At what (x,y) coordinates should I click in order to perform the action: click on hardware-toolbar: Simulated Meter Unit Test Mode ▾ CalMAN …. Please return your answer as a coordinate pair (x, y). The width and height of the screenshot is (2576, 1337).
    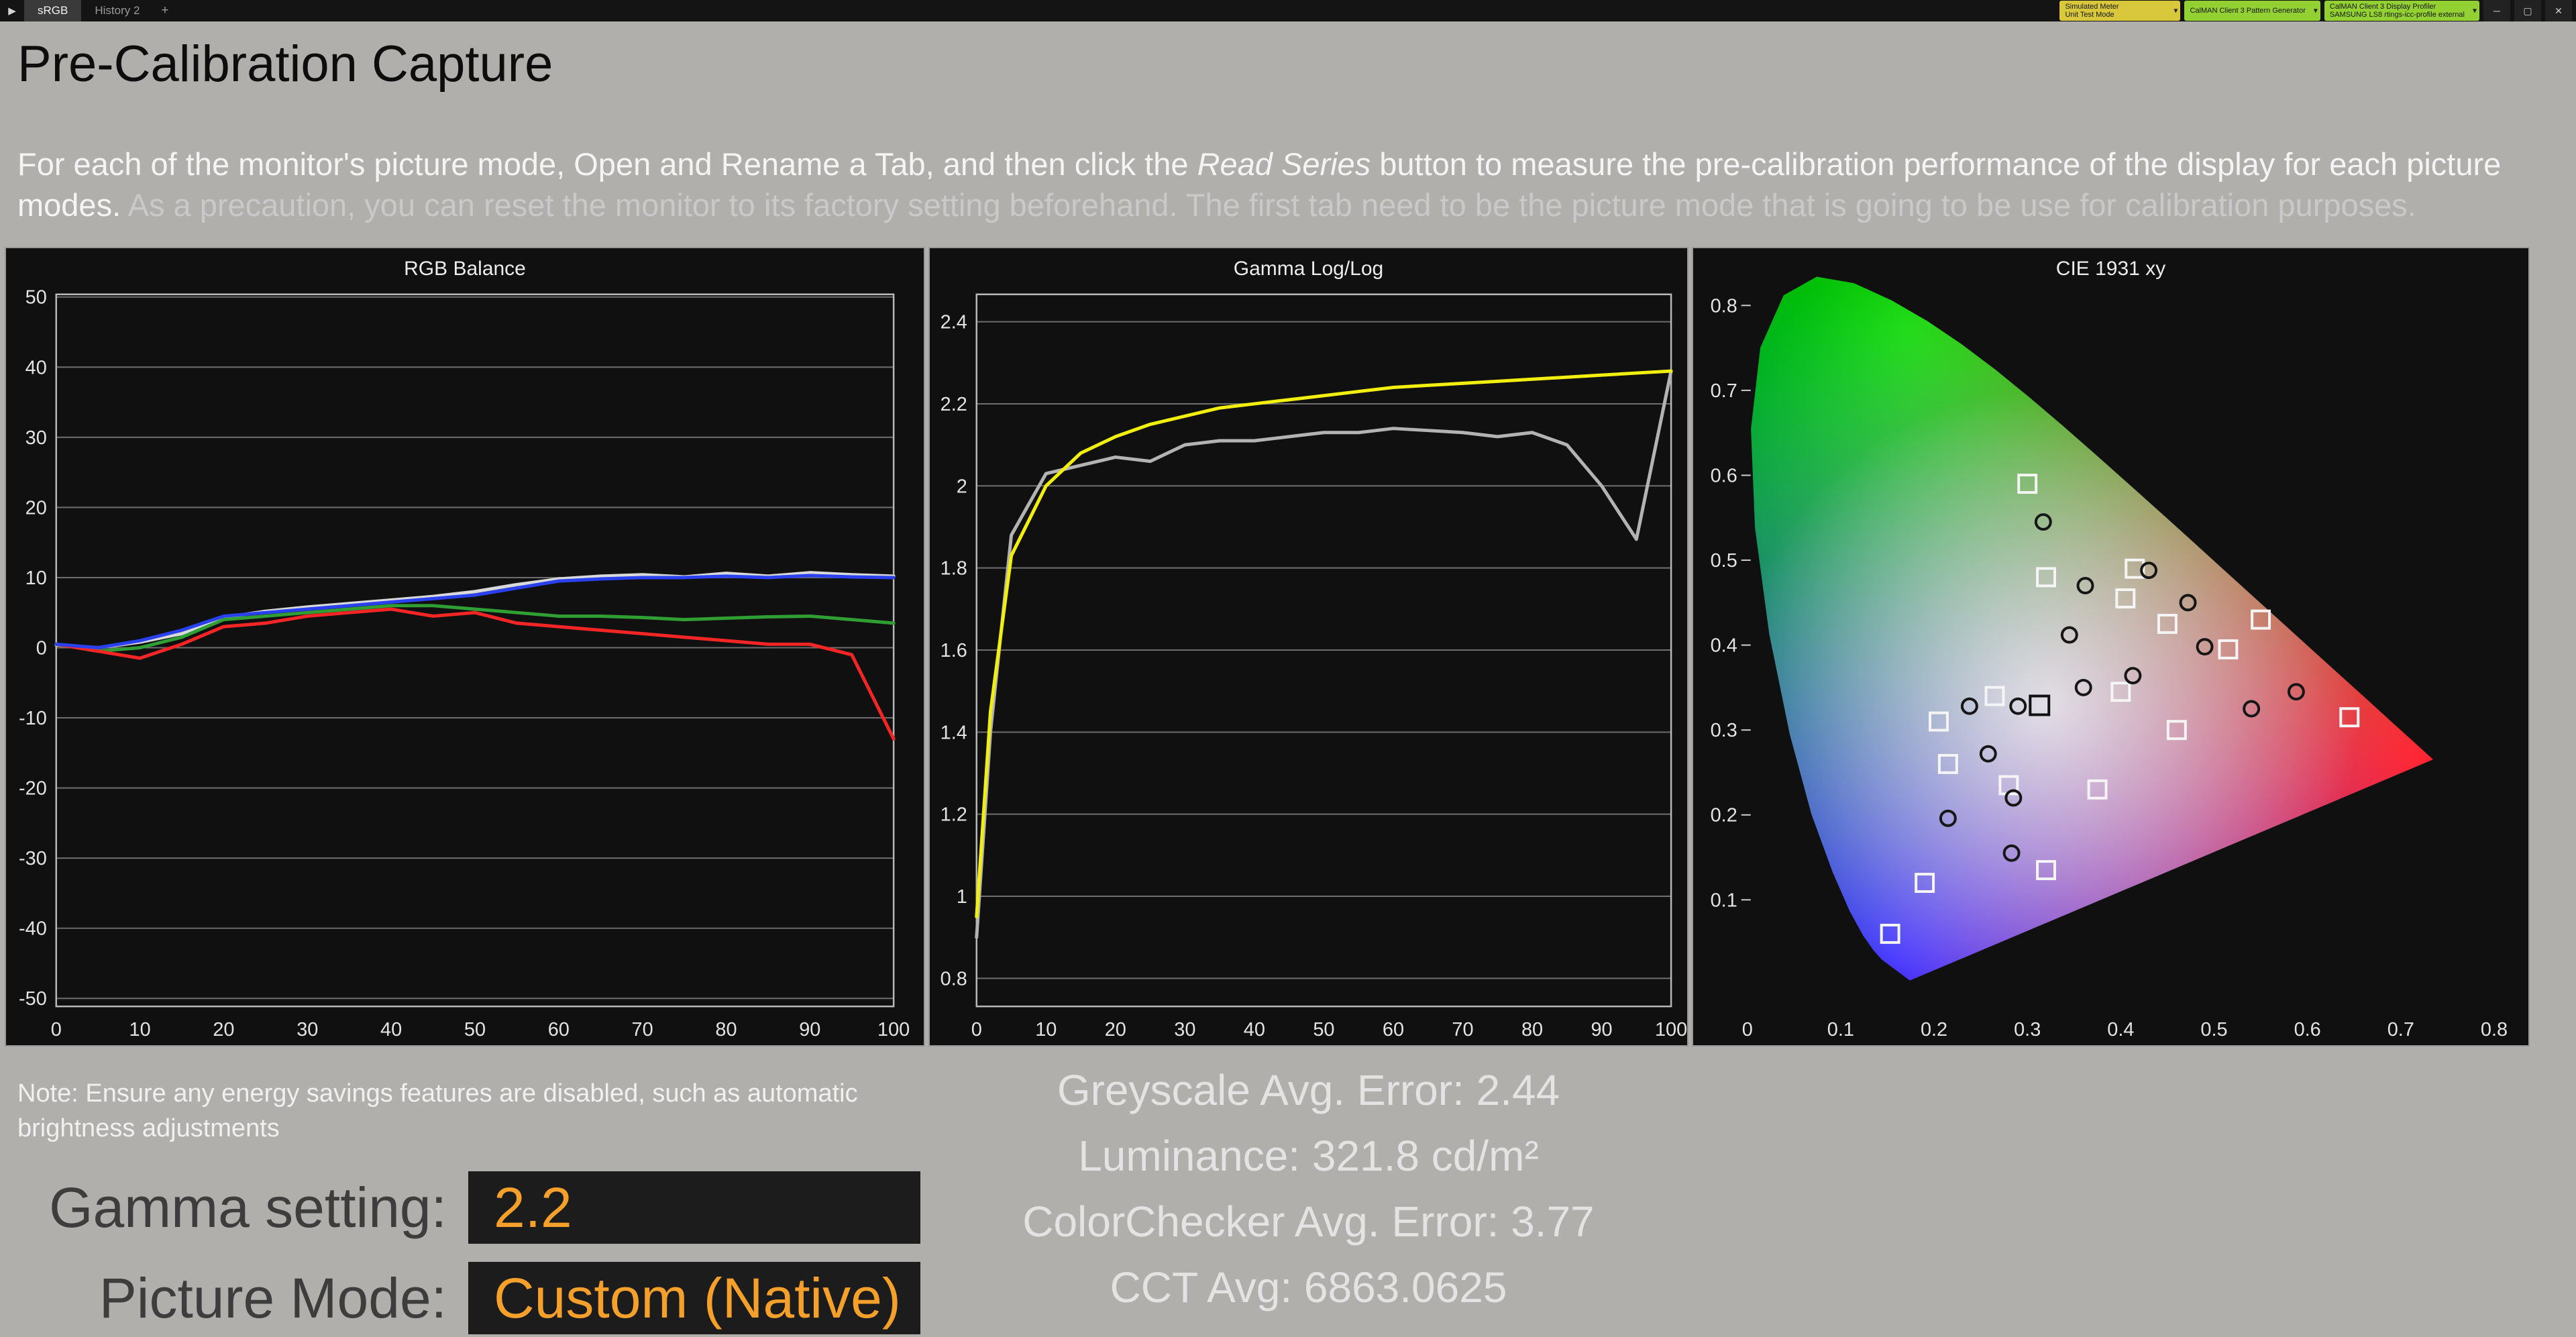
    Looking at the image, I should click on (2317, 10).